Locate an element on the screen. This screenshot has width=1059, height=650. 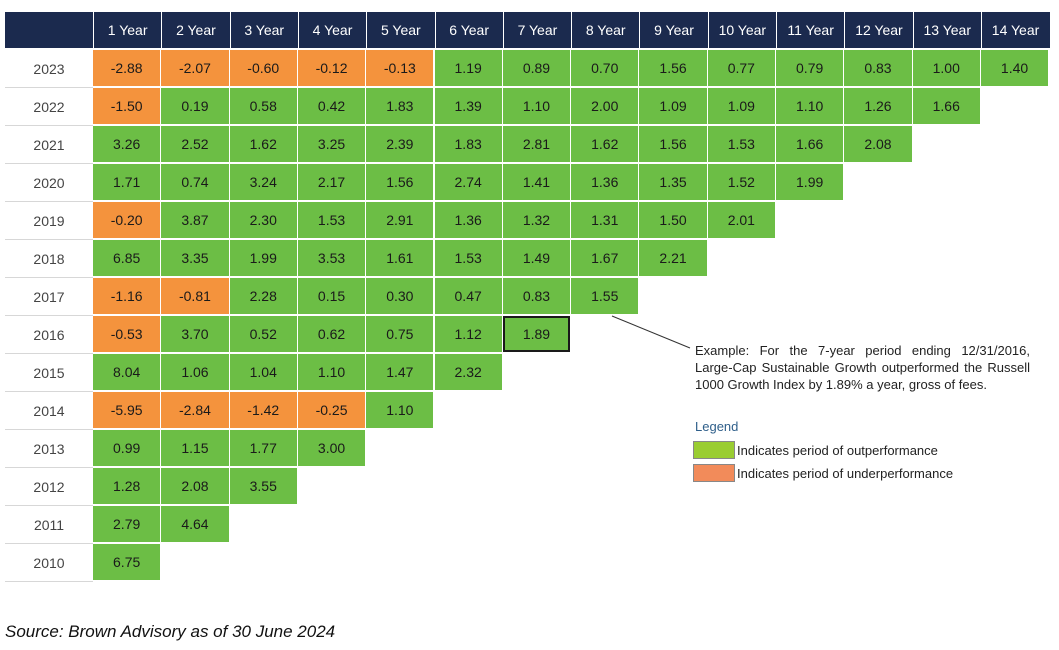
value-cell: 1.15 is located at coordinates (195, 448).